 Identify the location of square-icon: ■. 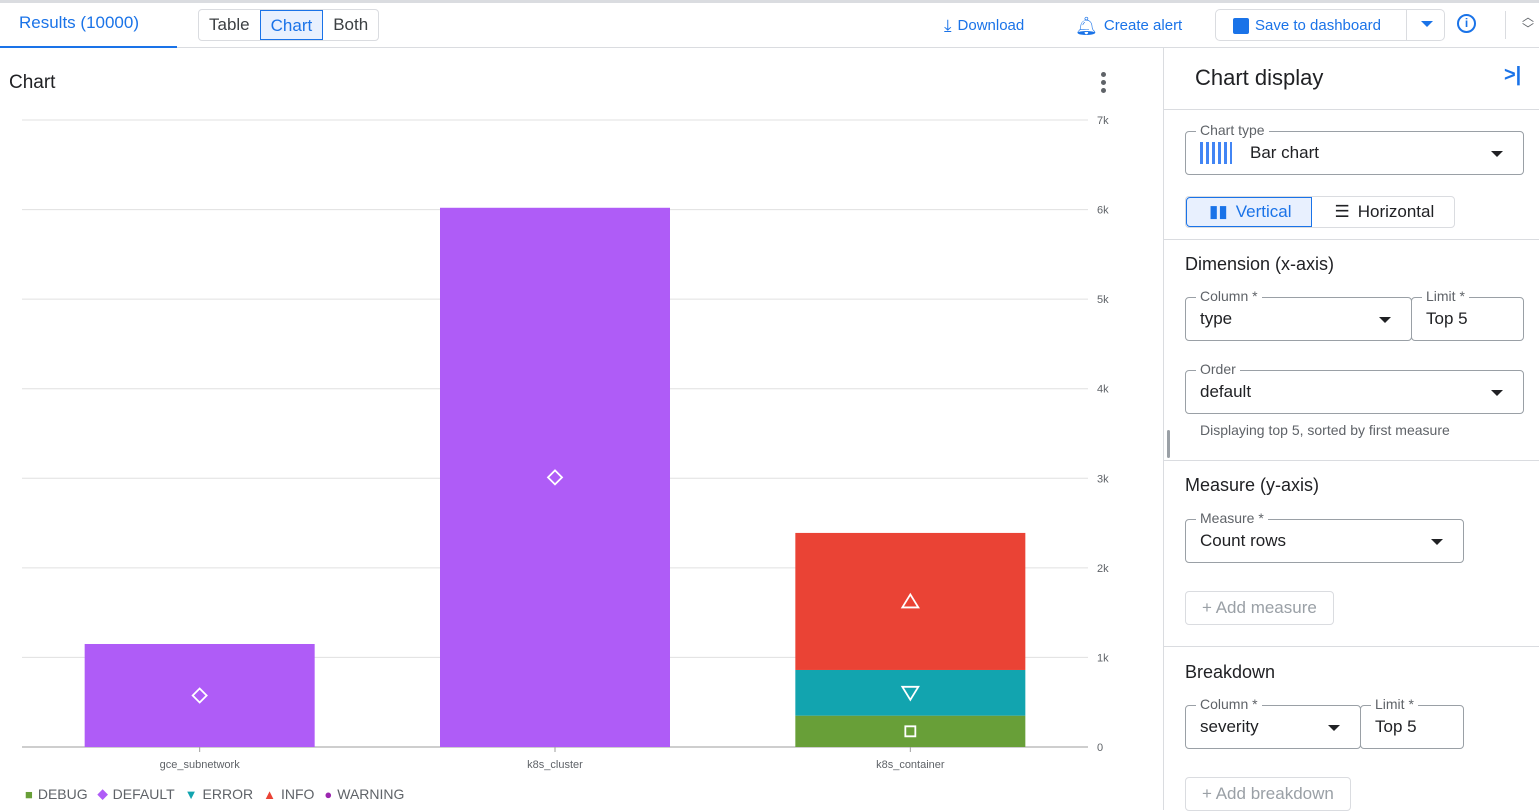
(29, 794).